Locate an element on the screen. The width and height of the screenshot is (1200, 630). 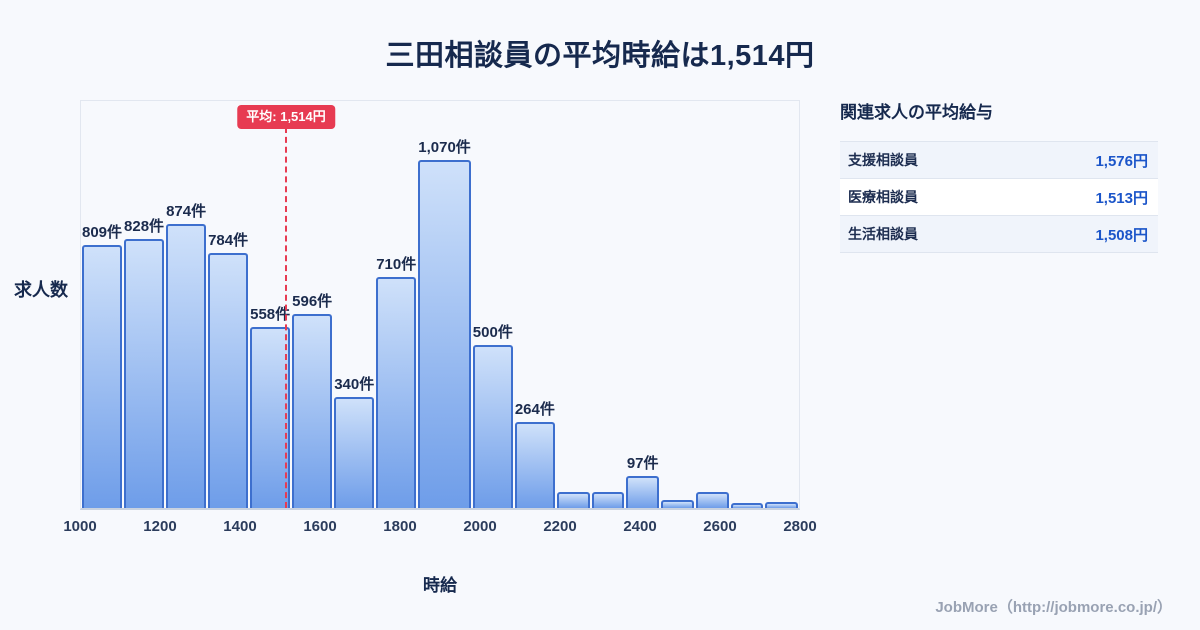
y-axis-label: 求人数 is located at coordinates (41, 290).